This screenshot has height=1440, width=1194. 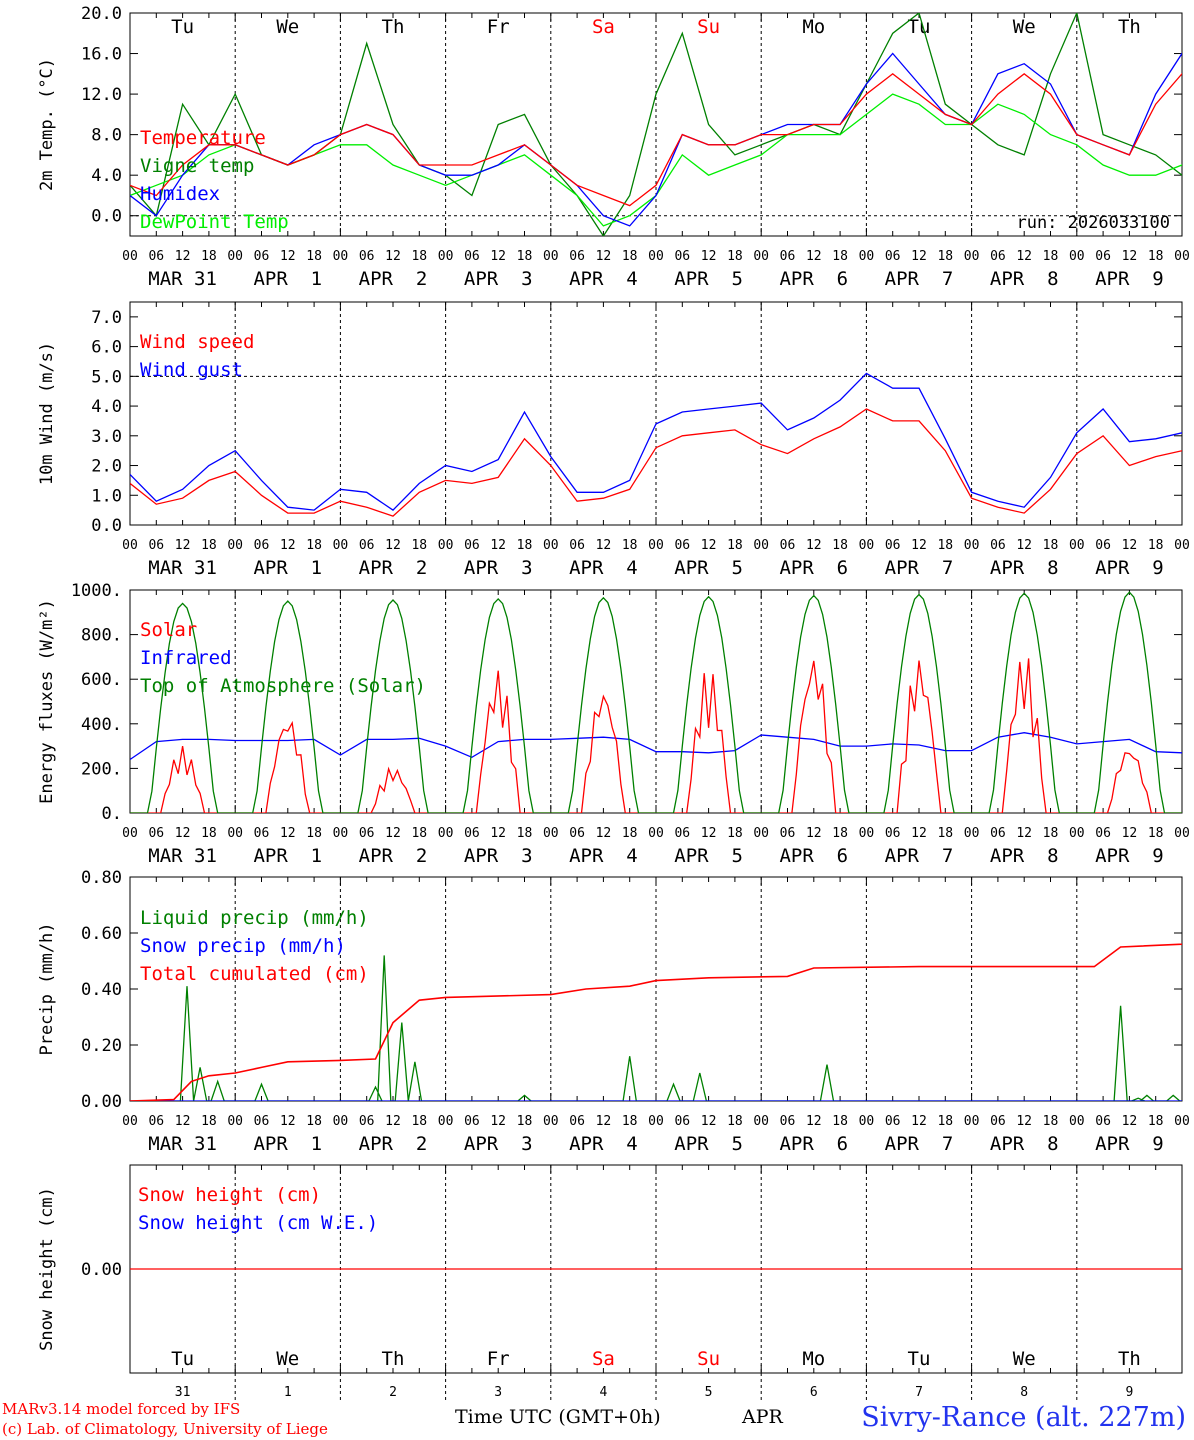 I want to click on energy-date-label: APR 7, so click(x=919, y=856).